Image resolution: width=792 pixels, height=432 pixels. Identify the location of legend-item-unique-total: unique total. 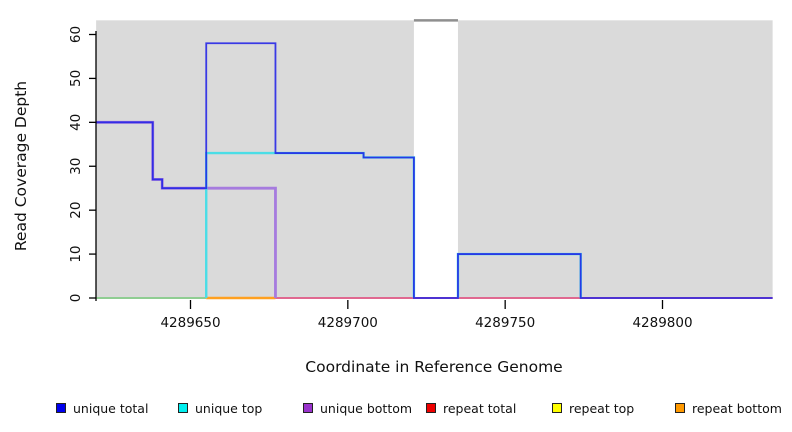
(102, 408).